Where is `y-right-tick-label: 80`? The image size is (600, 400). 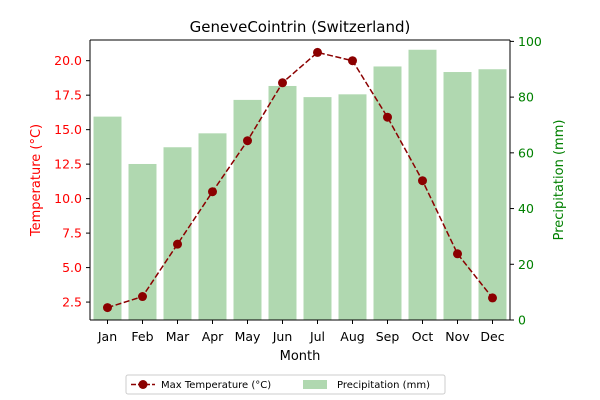
y-right-tick-label: 80 is located at coordinates (526, 97).